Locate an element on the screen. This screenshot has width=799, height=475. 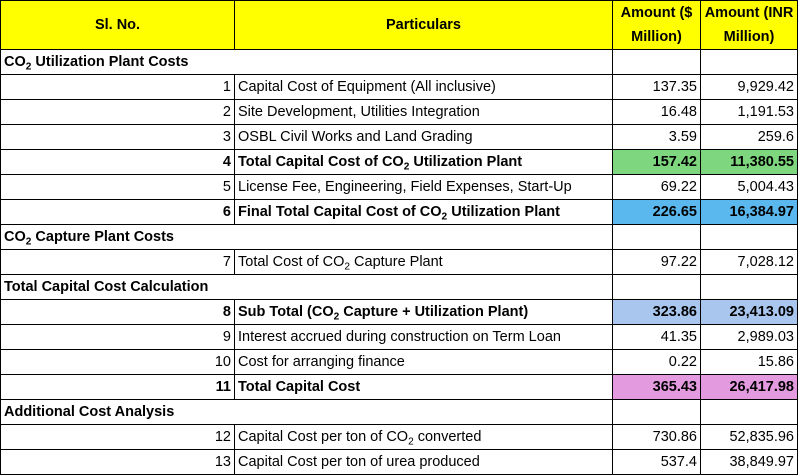
sl-no-cell: 2 is located at coordinates (117, 112).